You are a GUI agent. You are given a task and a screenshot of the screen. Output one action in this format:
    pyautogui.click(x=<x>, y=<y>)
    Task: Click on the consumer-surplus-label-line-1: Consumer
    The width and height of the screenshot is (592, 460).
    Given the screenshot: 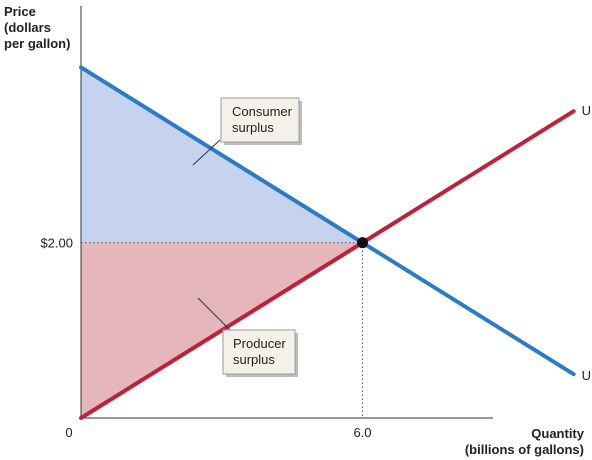 What is the action you would take?
    pyautogui.click(x=262, y=111)
    